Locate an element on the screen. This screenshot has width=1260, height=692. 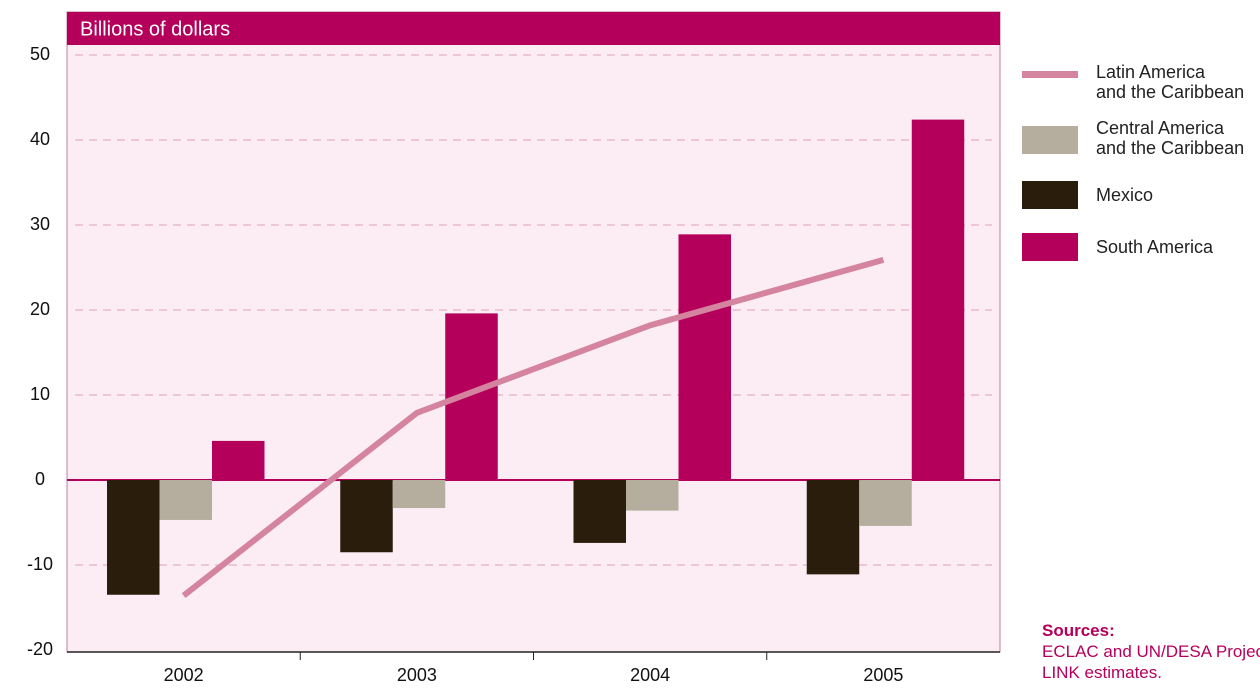
header-band is located at coordinates (533, 28).